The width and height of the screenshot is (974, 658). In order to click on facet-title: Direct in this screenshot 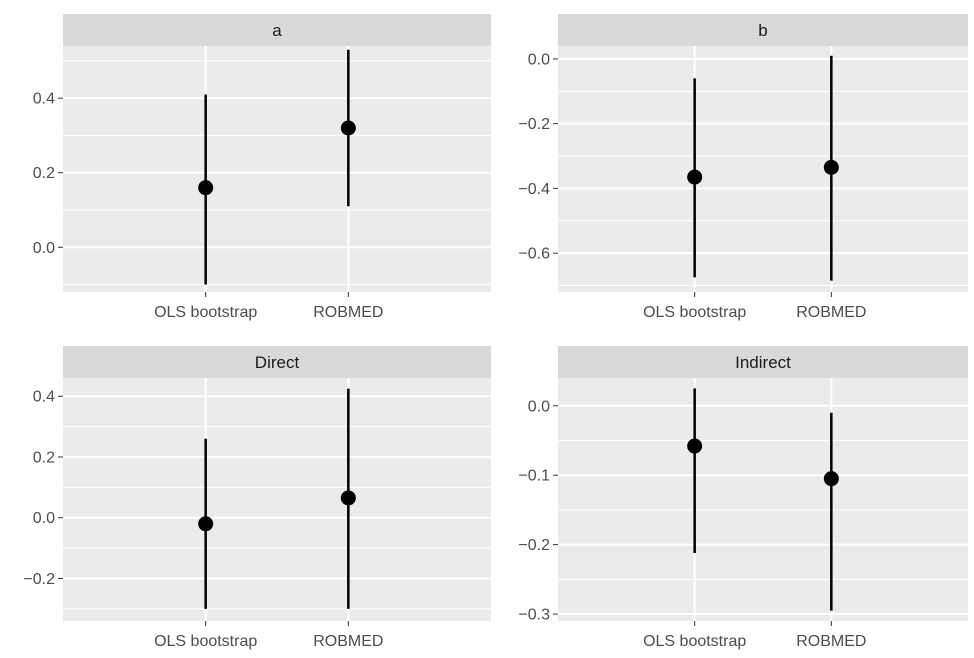, I will do `click(277, 362)`.